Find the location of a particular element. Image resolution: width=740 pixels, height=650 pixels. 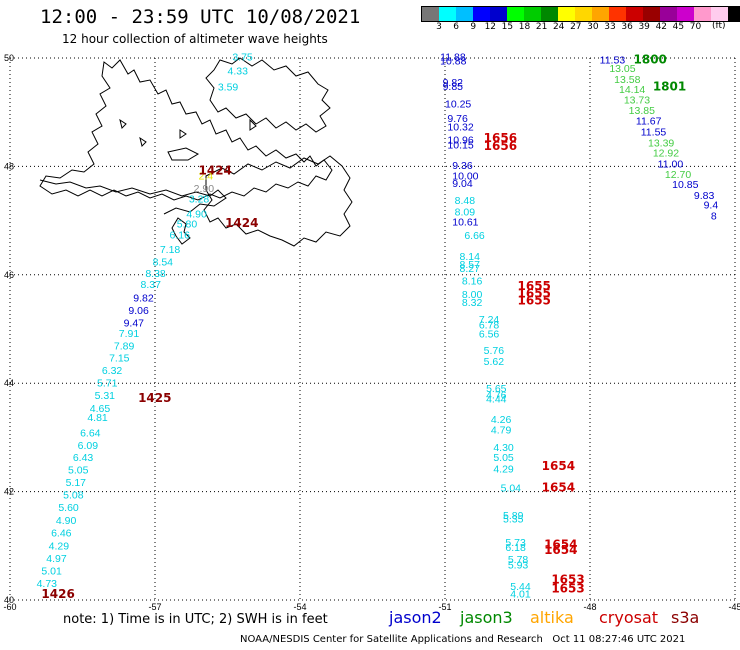

swh-value: 9.04 is located at coordinates (462, 184).